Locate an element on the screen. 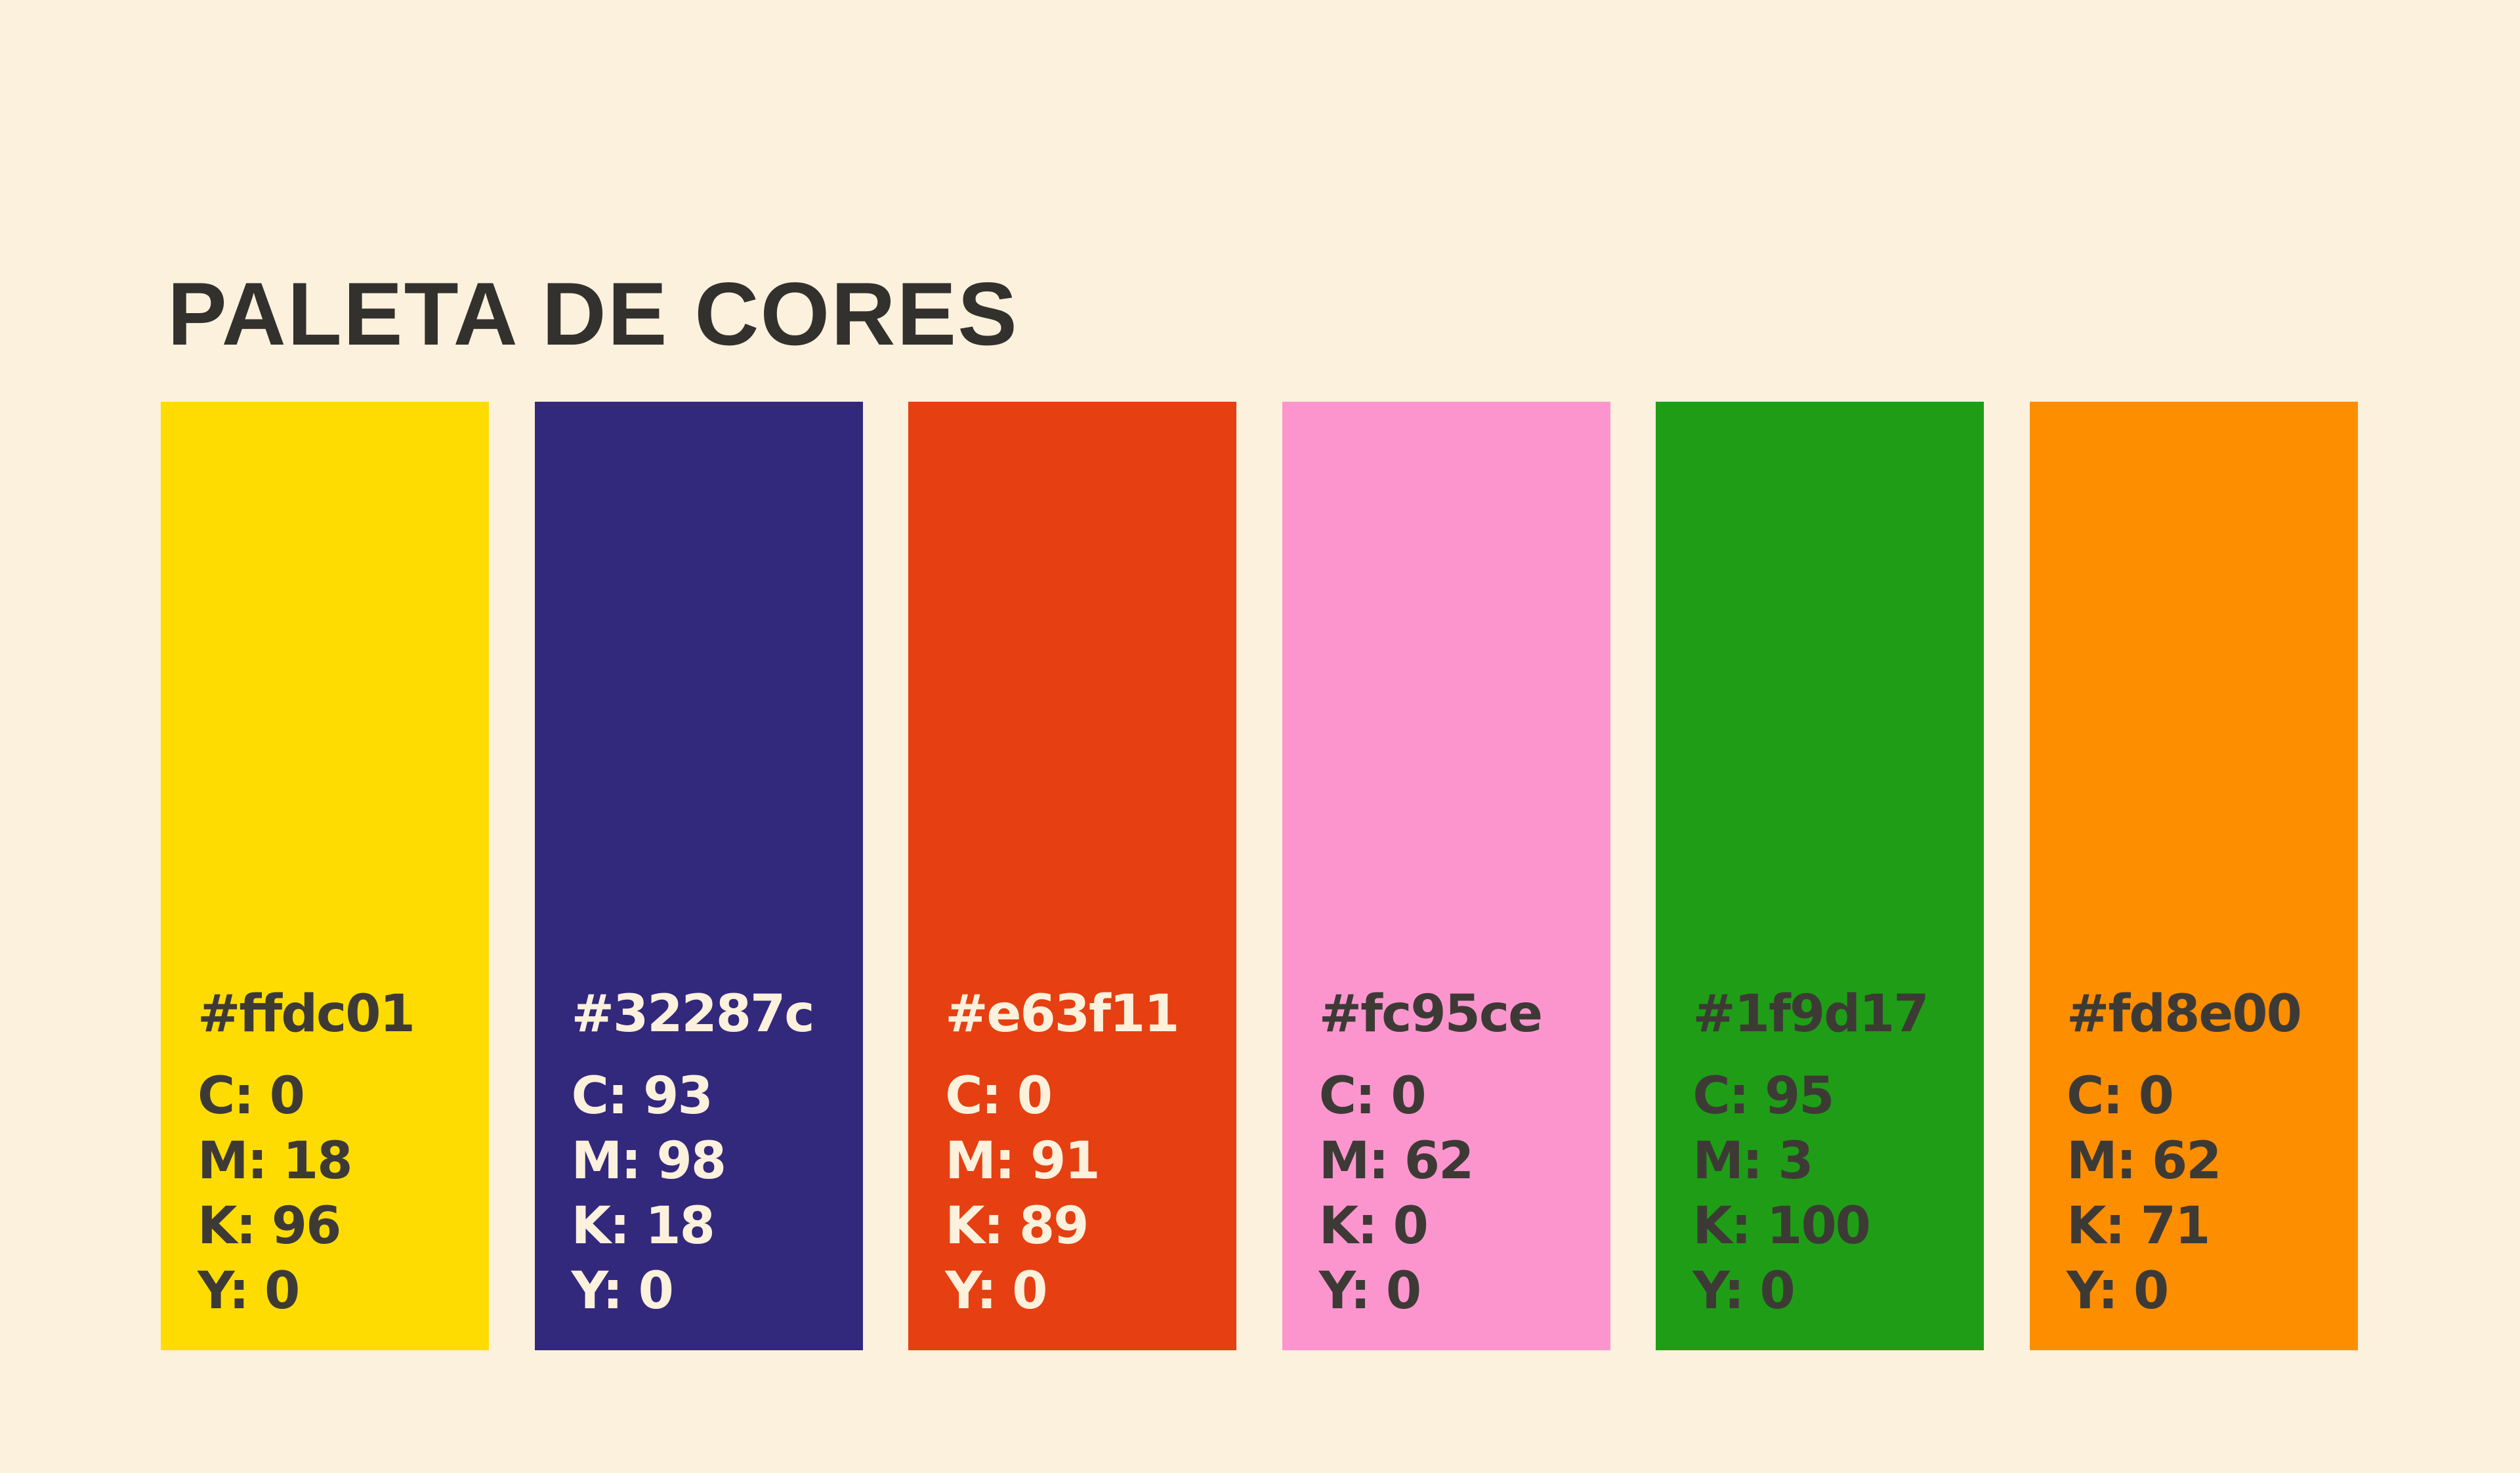 The height and width of the screenshot is (1473, 2520). color-value: M: 91 is located at coordinates (1023, 1161).